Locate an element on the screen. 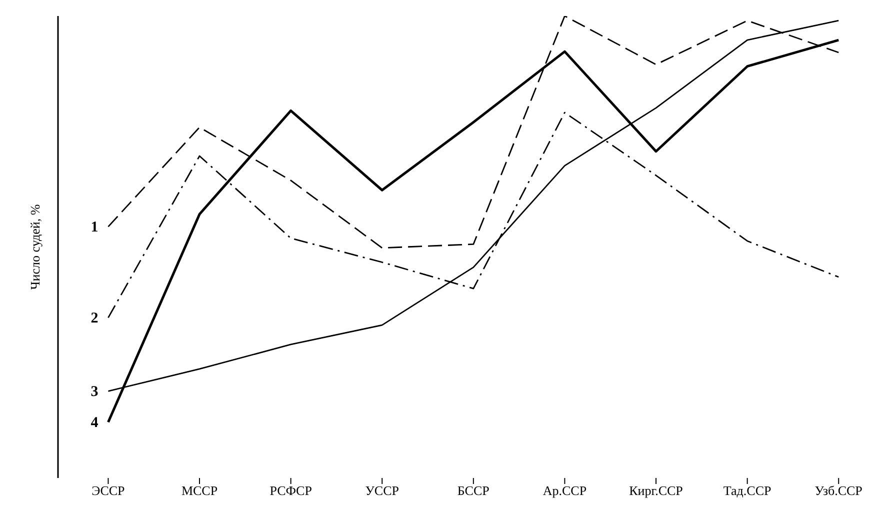  y-axis-title: Число судей, % is located at coordinates (35, 247).